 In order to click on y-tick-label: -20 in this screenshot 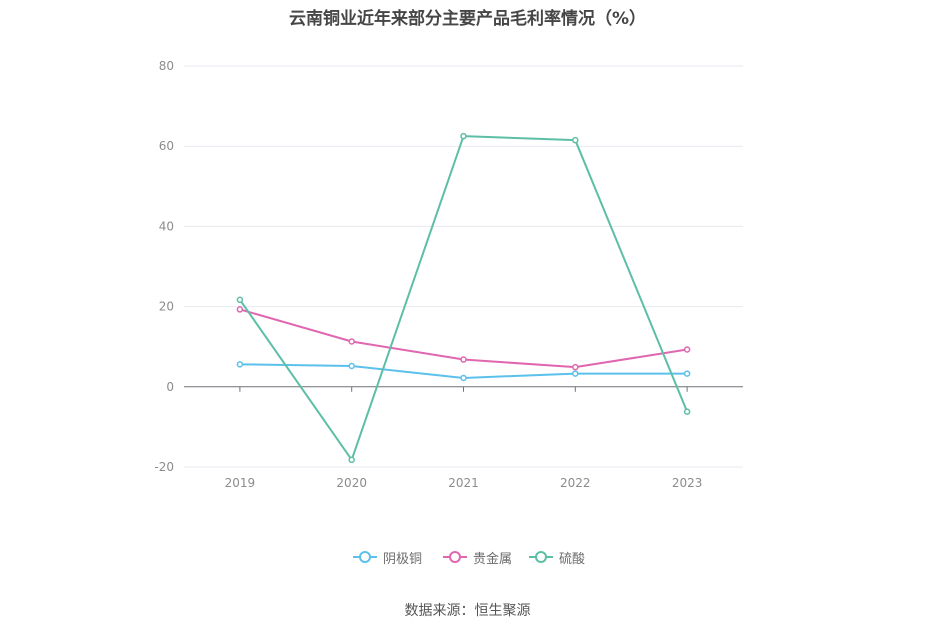, I will do `click(164, 467)`.